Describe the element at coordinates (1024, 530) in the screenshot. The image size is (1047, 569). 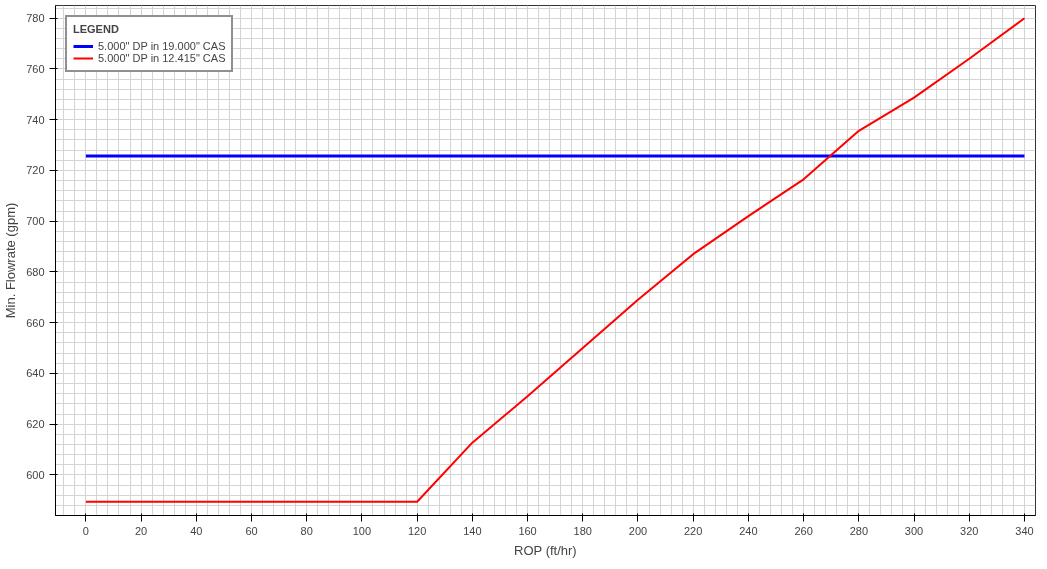
I see `x-tick-label: 340` at that location.